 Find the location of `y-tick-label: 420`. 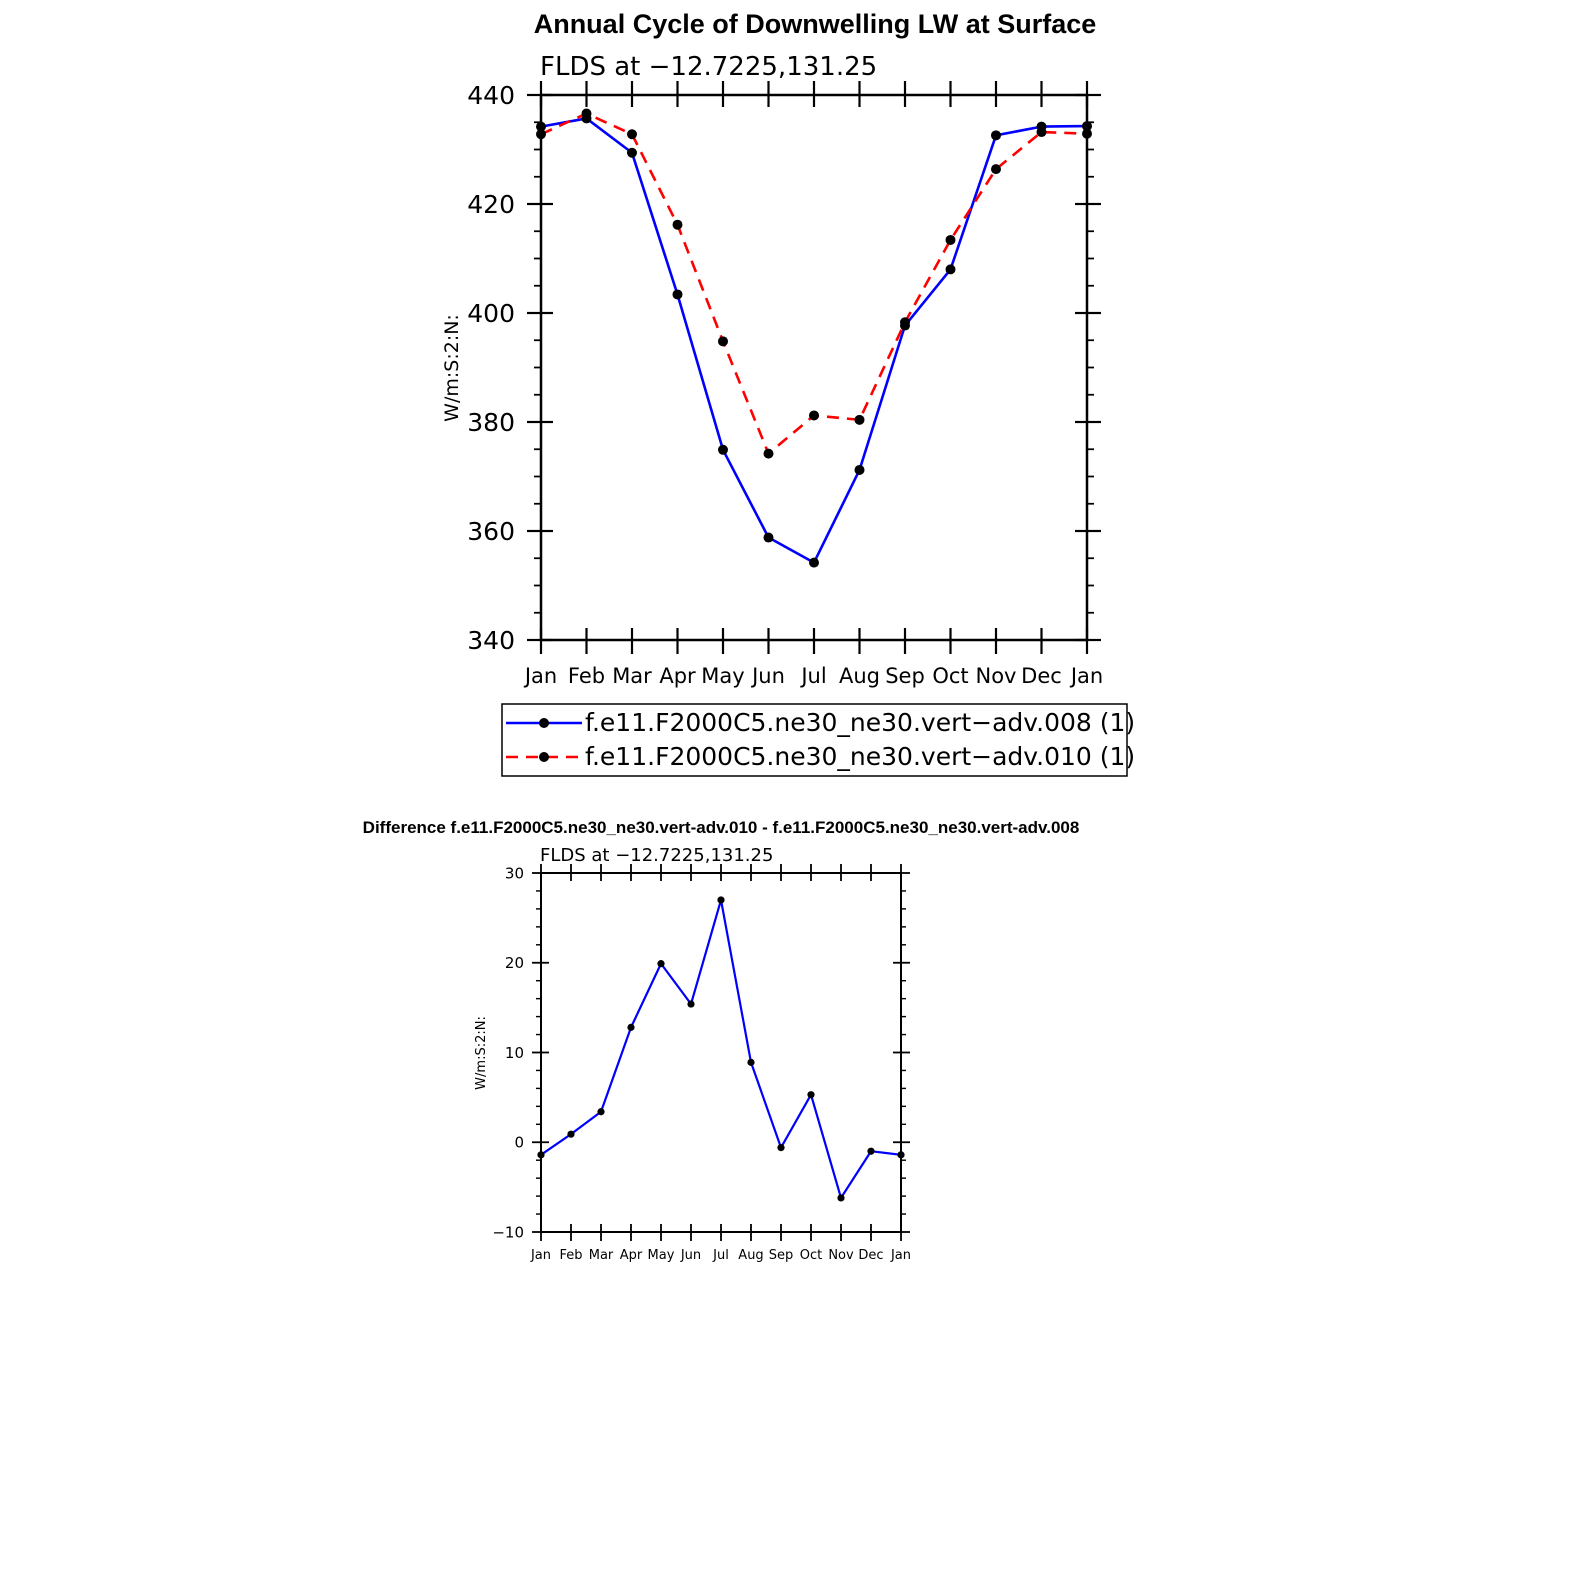

y-tick-label: 420 is located at coordinates (491, 204).